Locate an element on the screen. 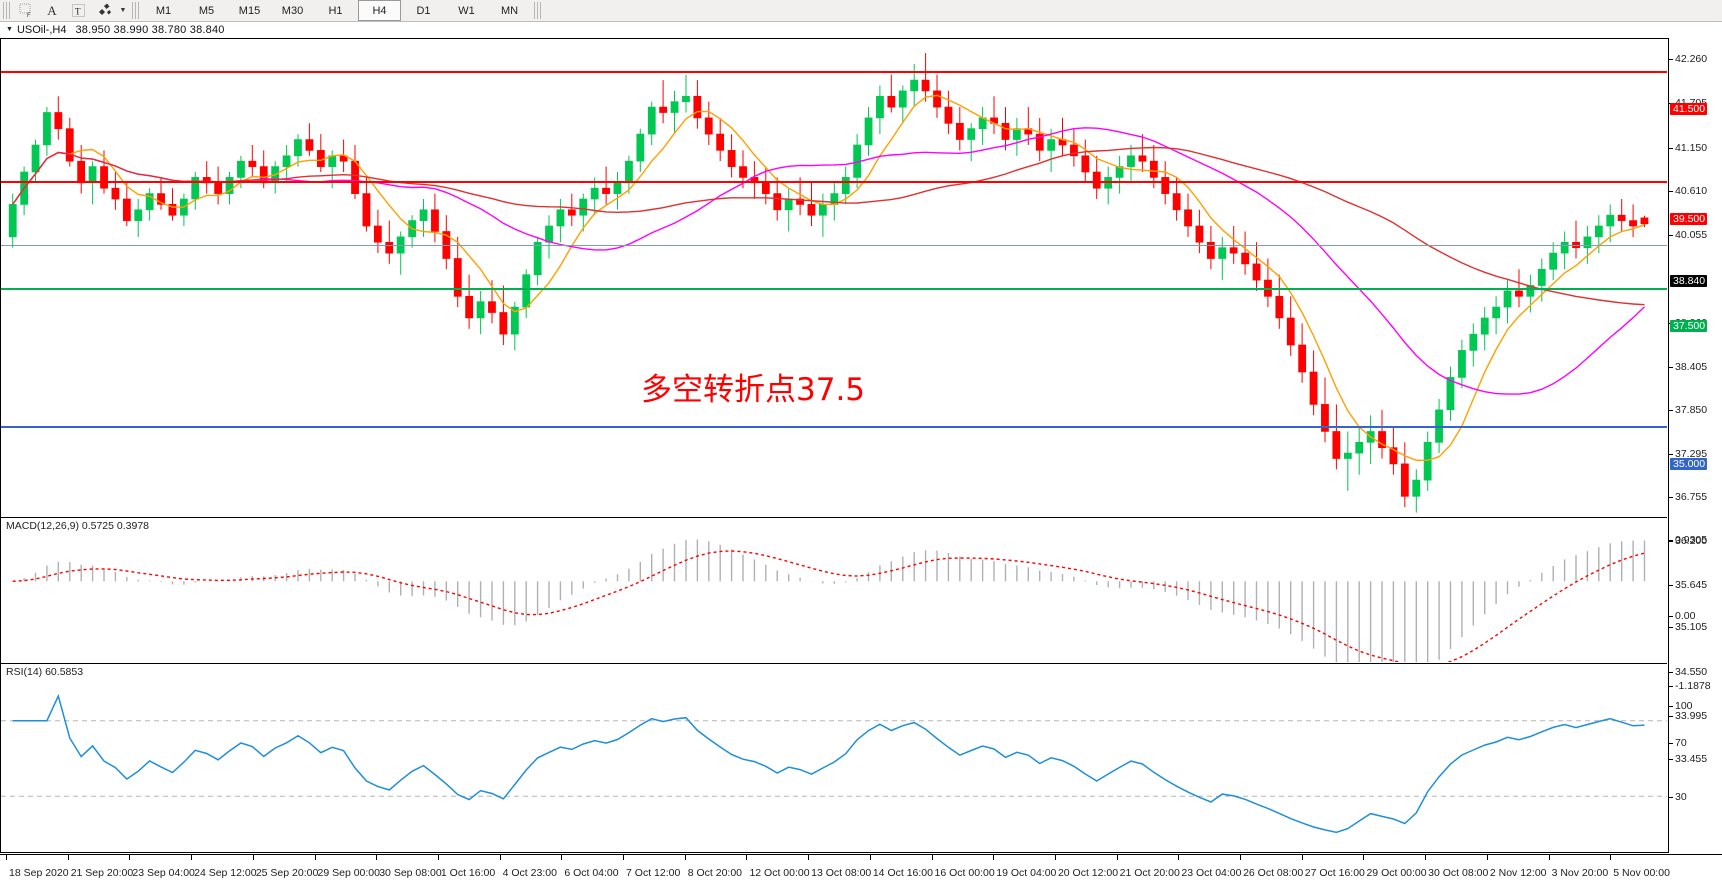  time-axis-label: 3 Nov 20:00 is located at coordinates (1580, 873).